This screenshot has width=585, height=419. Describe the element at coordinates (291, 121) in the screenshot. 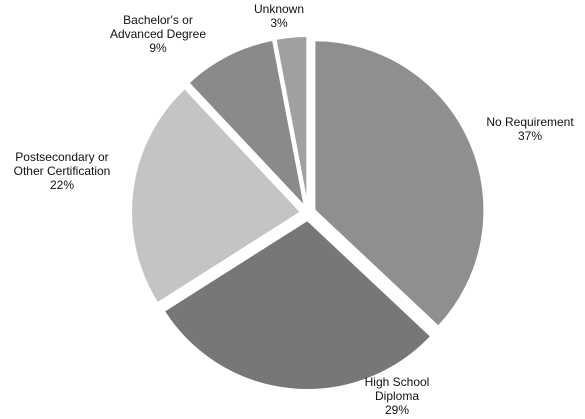

I see `pie-slice-unknown` at that location.